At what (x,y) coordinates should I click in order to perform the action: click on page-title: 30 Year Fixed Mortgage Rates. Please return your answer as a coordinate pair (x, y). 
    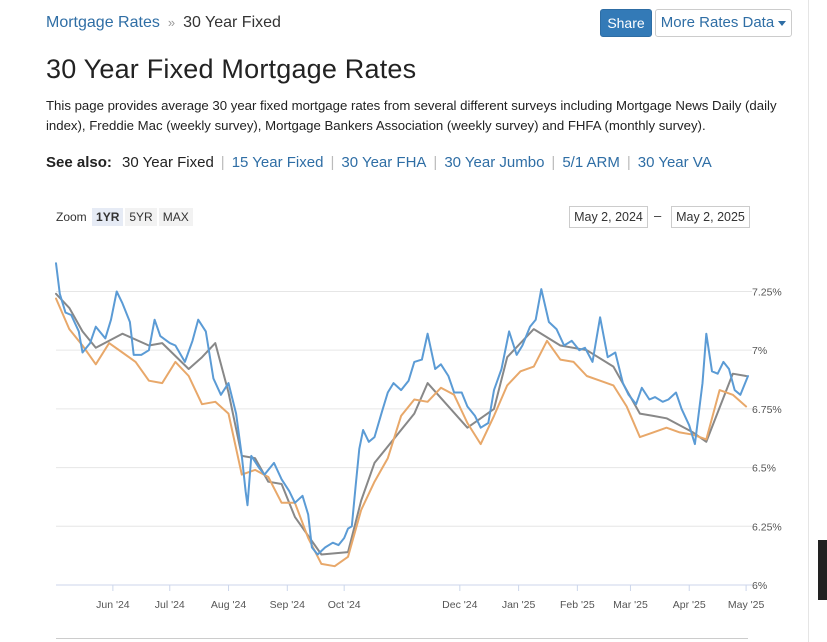
    Looking at the image, I should click on (231, 69).